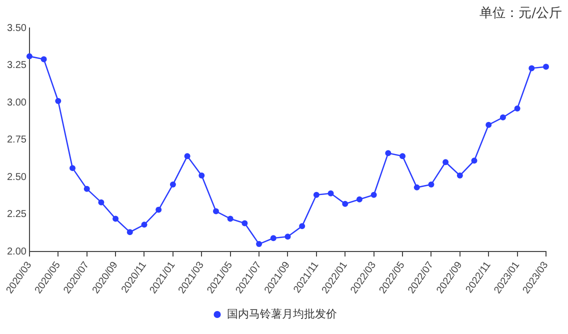 This screenshot has width=568, height=334. Describe the element at coordinates (16, 102) in the screenshot. I see `y-tick-label: 3.00` at that location.